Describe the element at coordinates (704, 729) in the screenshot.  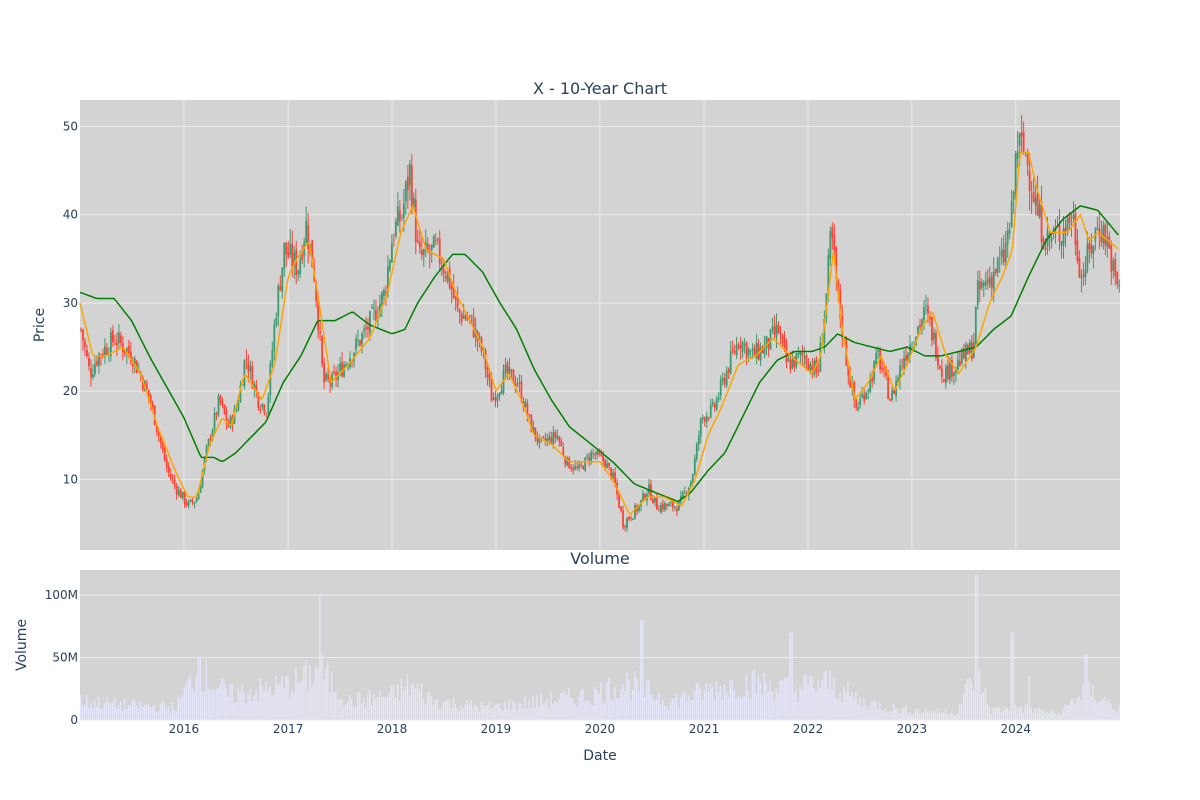
I see `x-tick-label: 2021` at that location.